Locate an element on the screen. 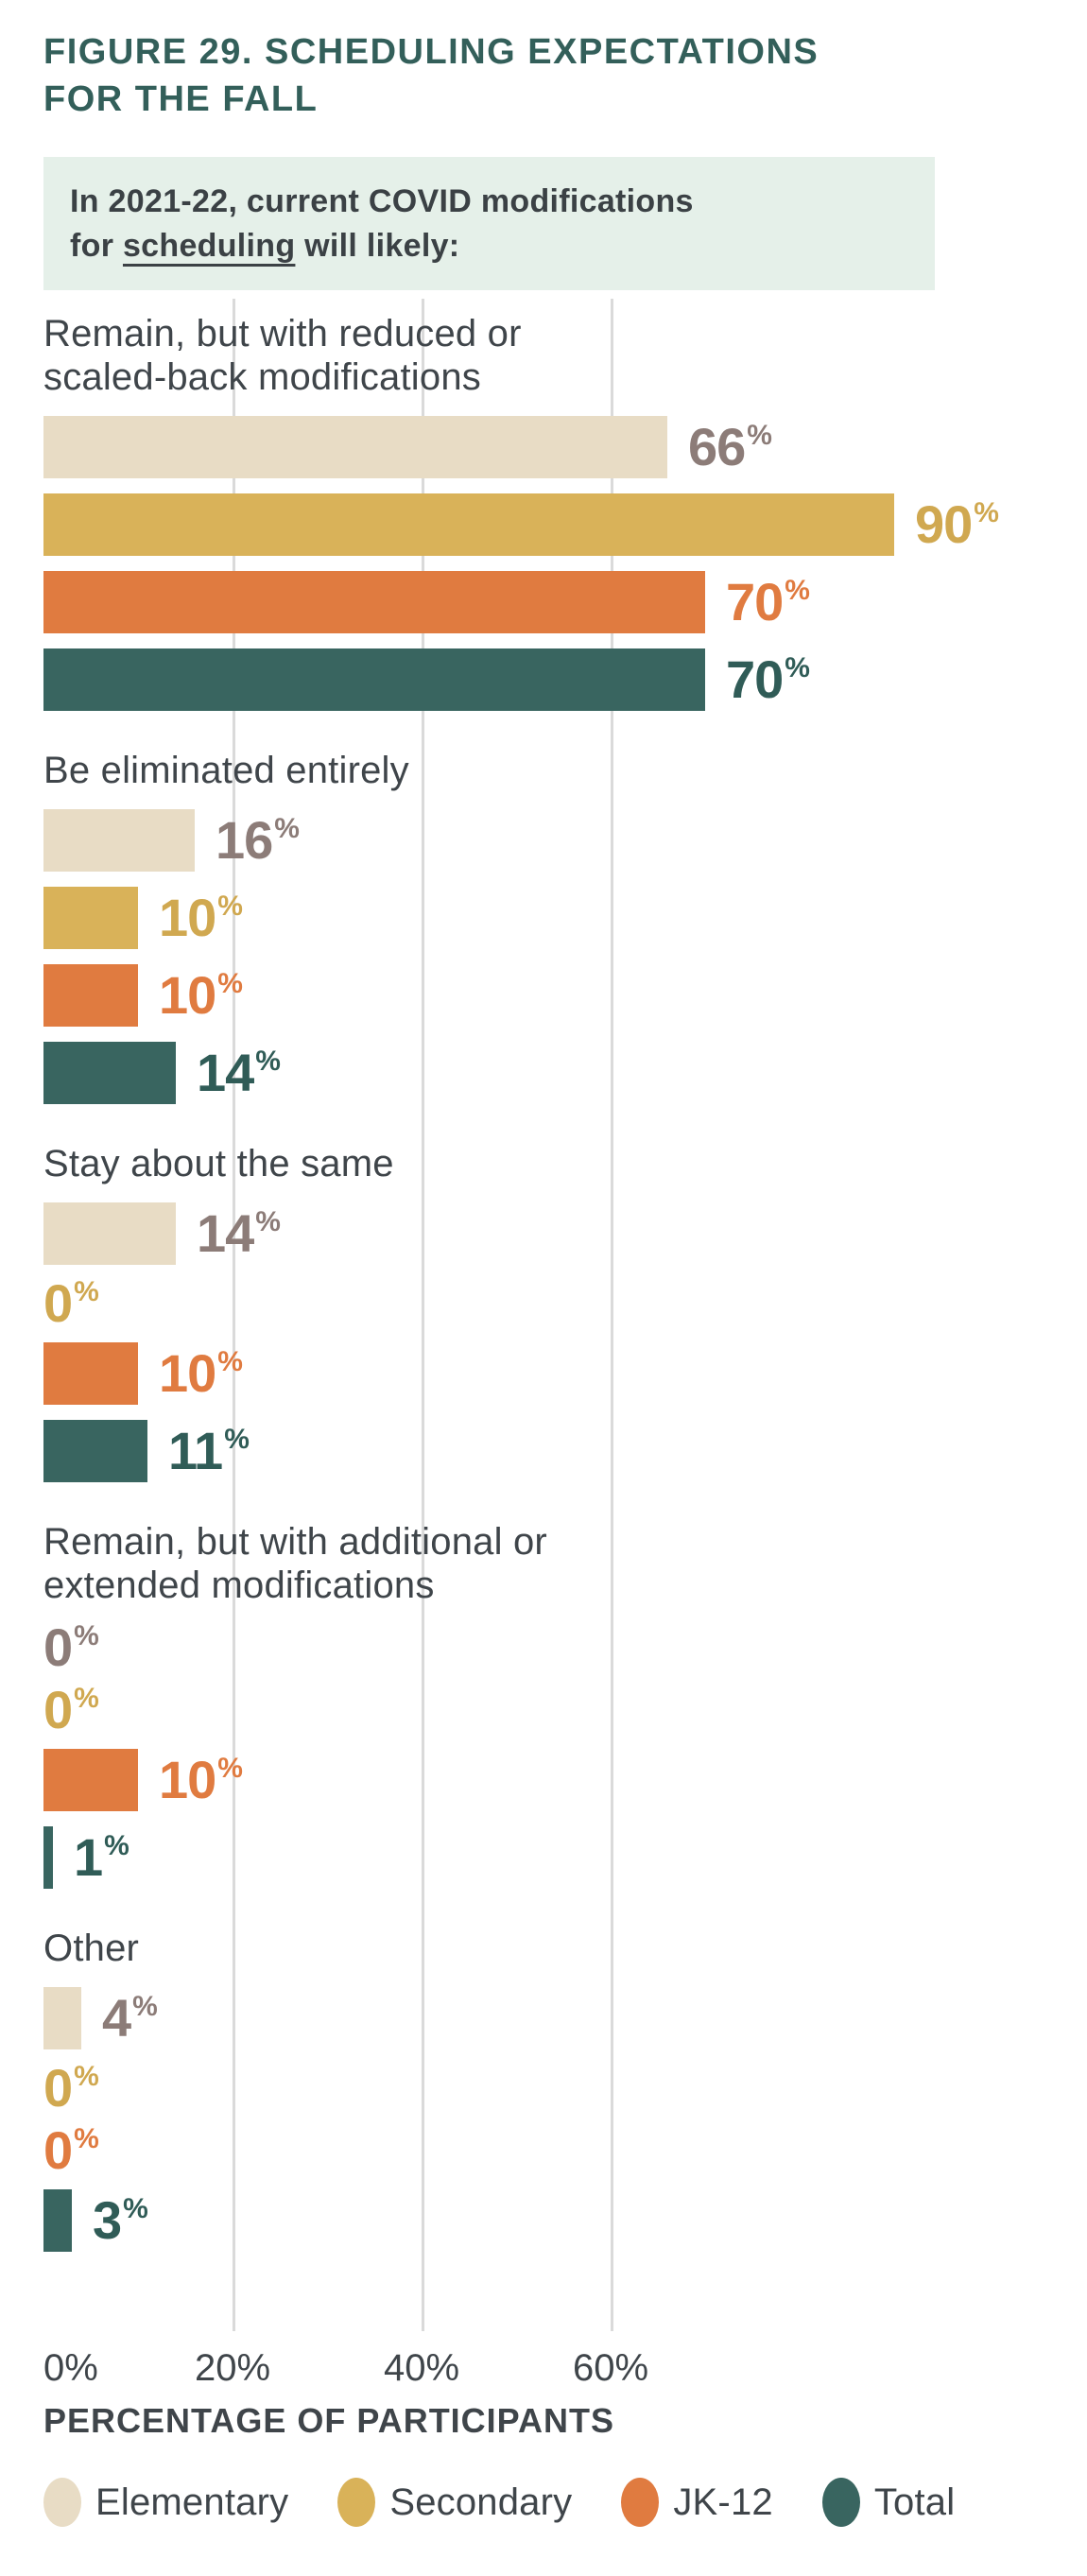 This screenshot has width=1087, height=2576. value-number: 1 is located at coordinates (88, 1857).